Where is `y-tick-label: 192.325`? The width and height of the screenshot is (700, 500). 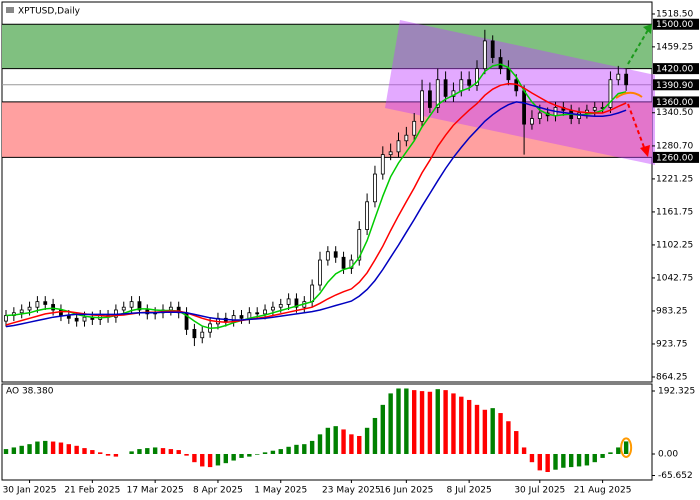 y-tick-label: 192.325 is located at coordinates (676, 392).